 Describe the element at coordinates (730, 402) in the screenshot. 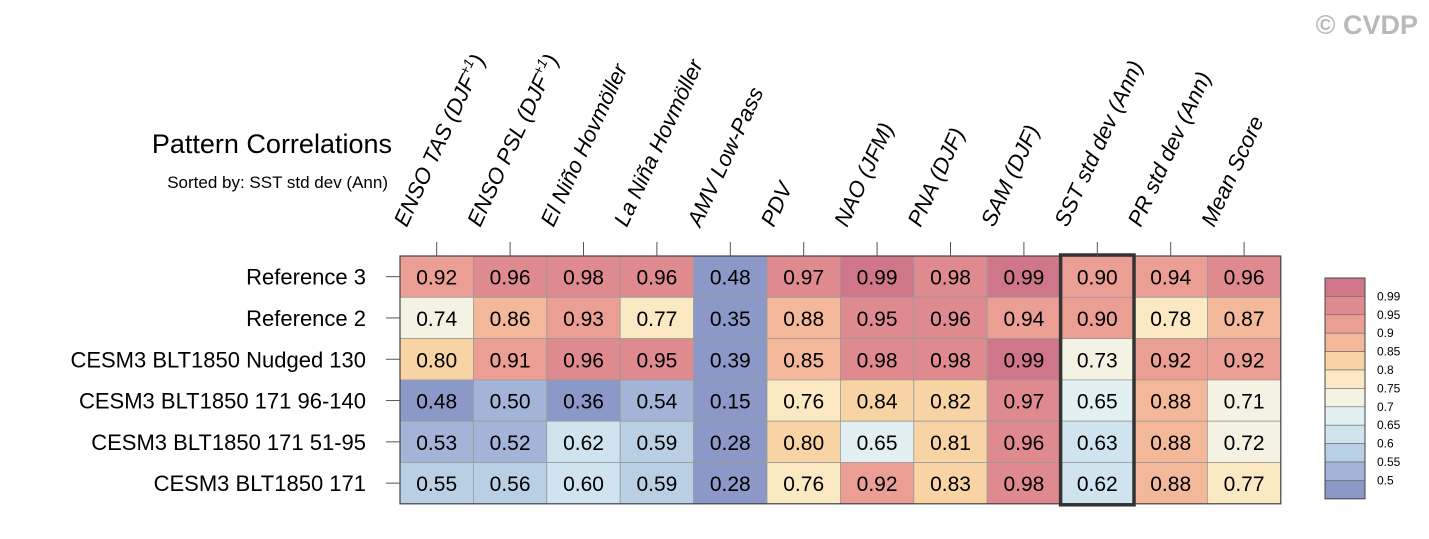

I see `cell-value-label: 0.15` at that location.